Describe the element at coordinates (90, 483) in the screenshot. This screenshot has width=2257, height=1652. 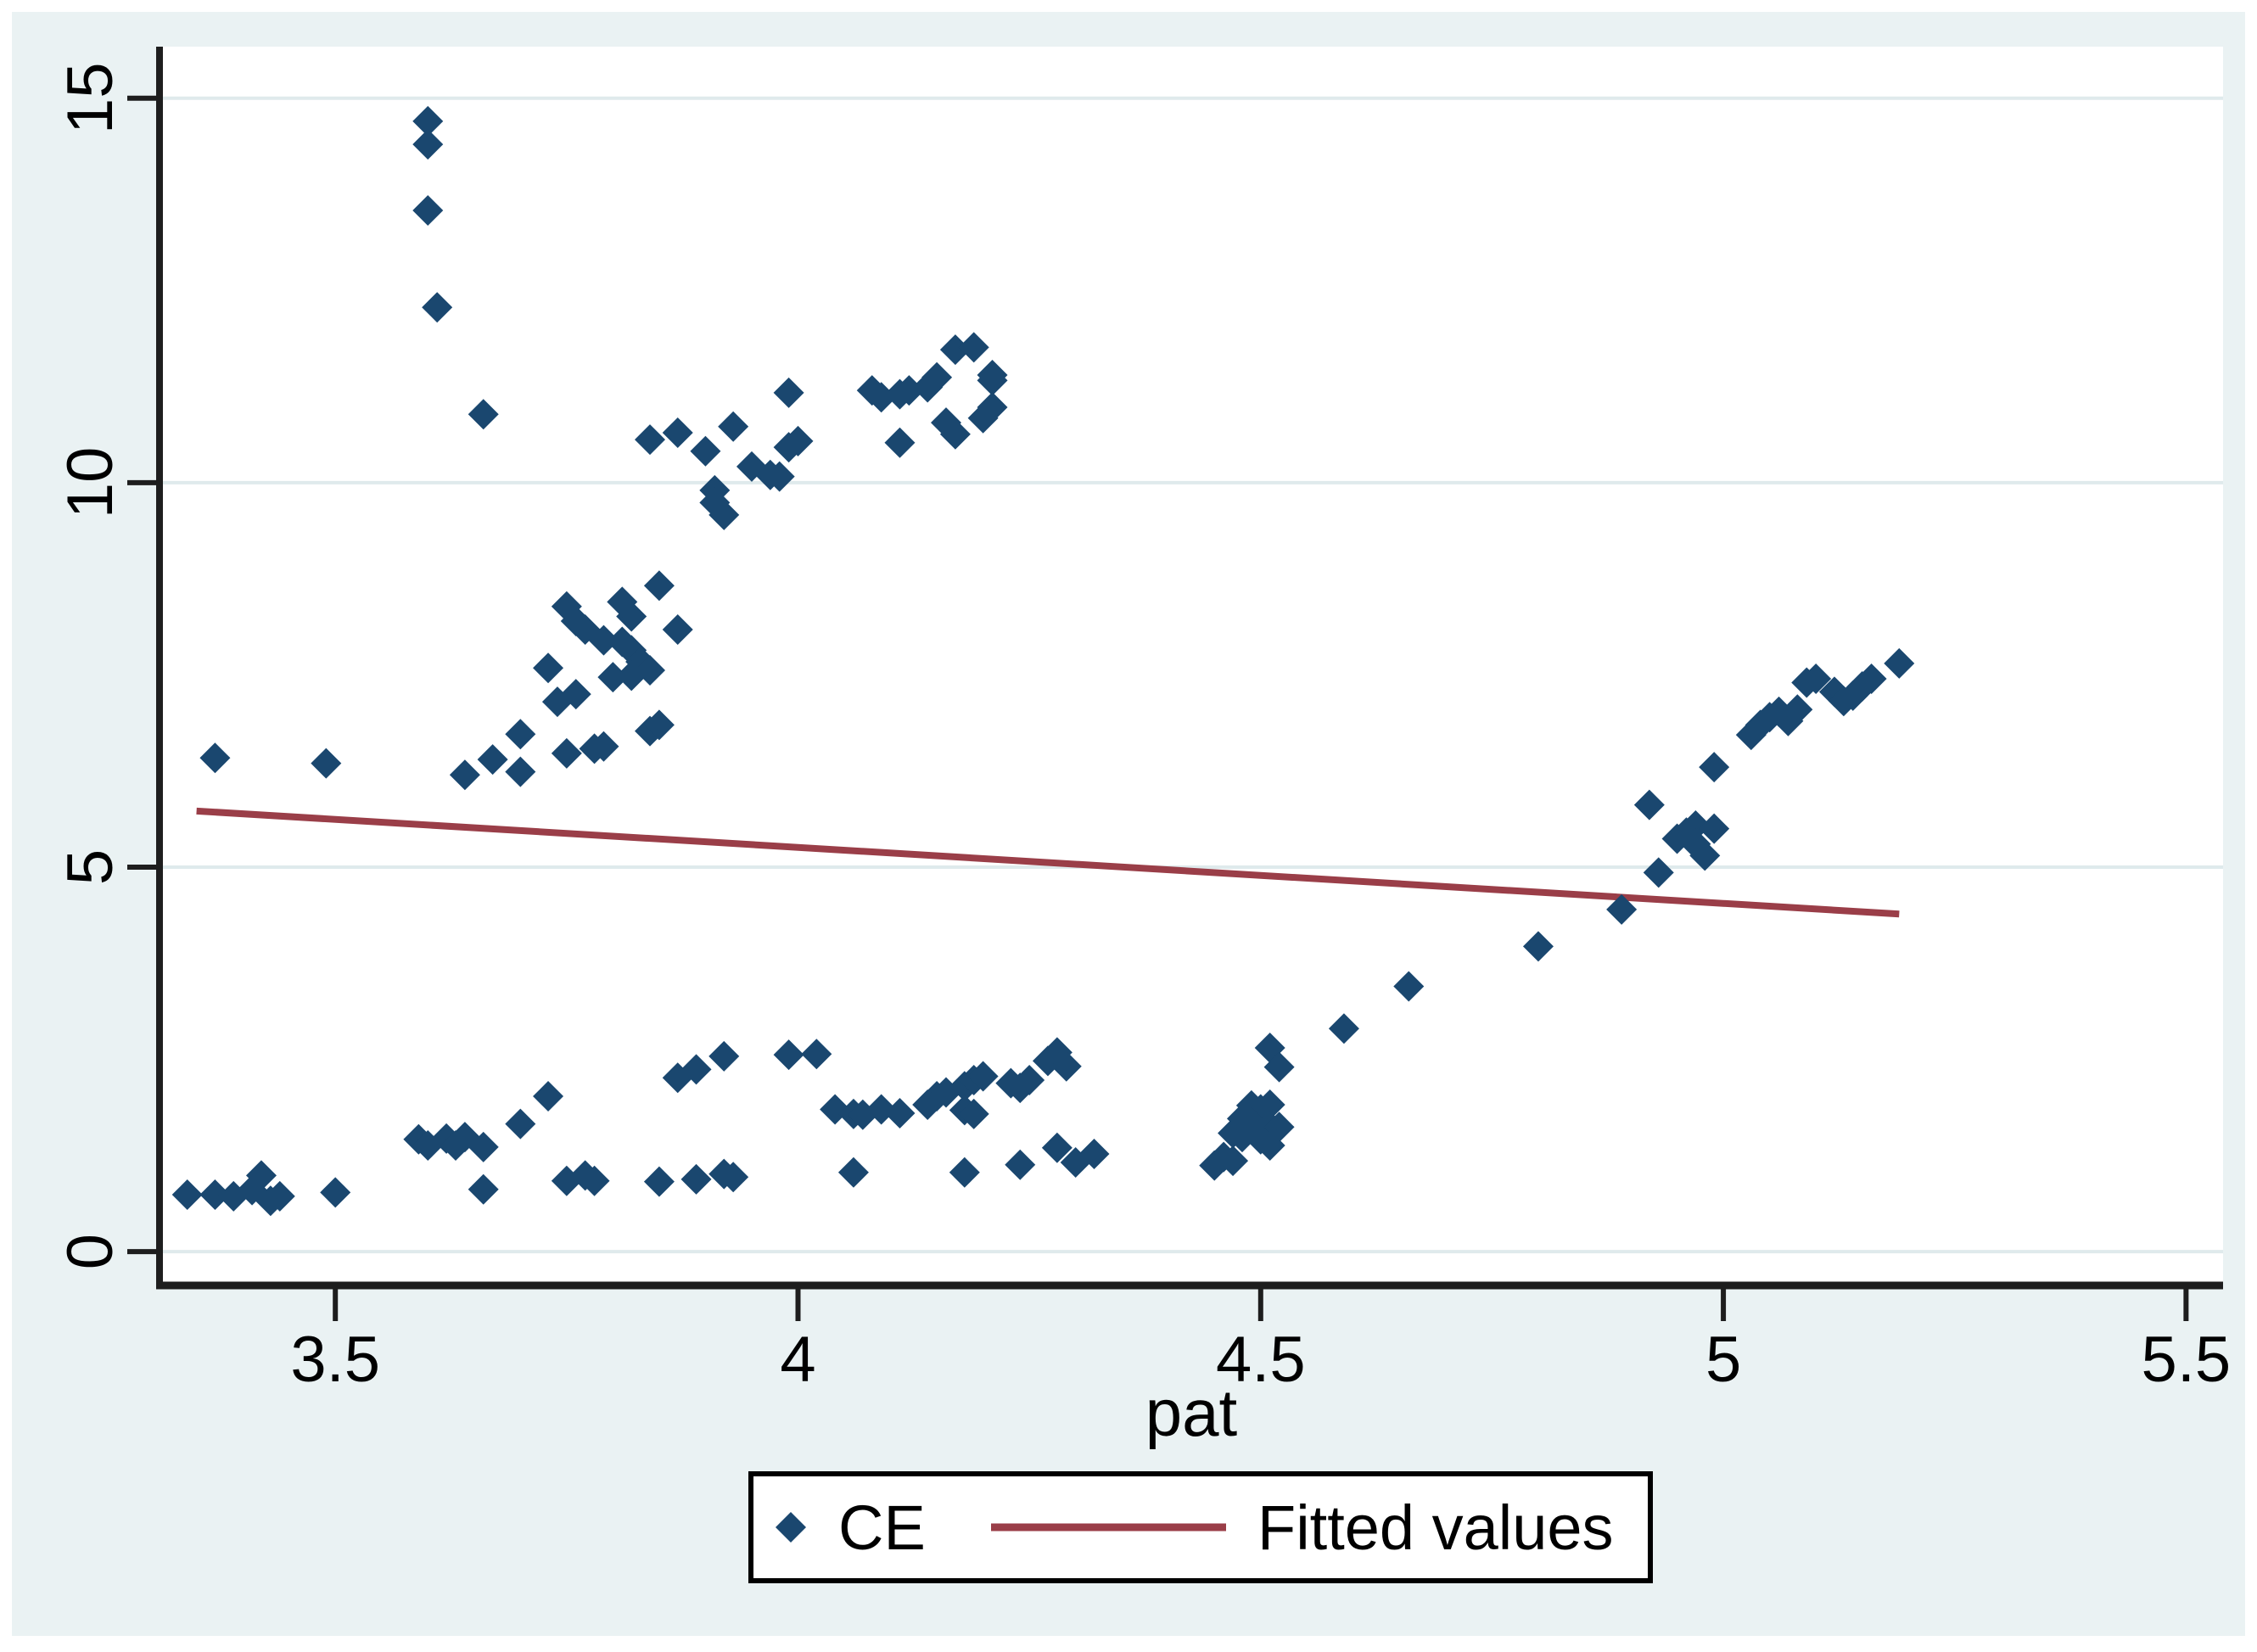
I see `y-tick-label: 10` at that location.